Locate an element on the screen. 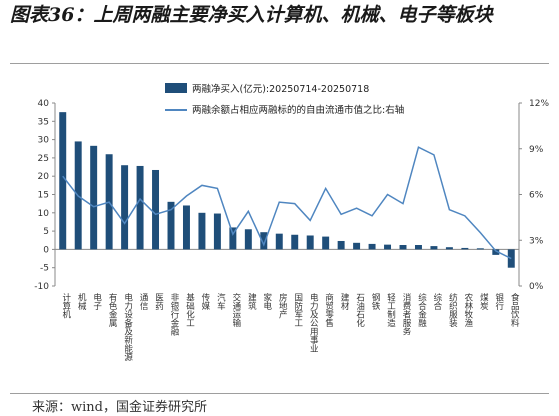 The width and height of the screenshot is (559, 416). y-tick-label: -10 is located at coordinates (41, 287).